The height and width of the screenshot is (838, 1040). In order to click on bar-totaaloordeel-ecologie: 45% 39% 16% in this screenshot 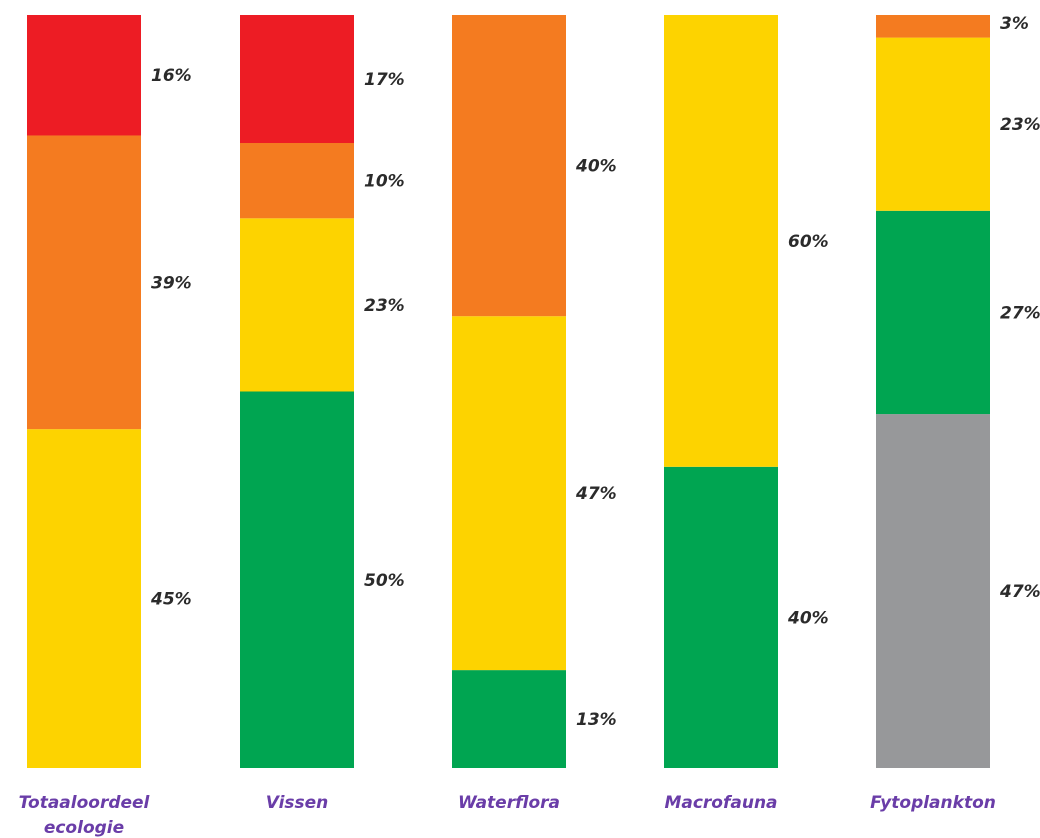, I will do `click(109, 391)`.